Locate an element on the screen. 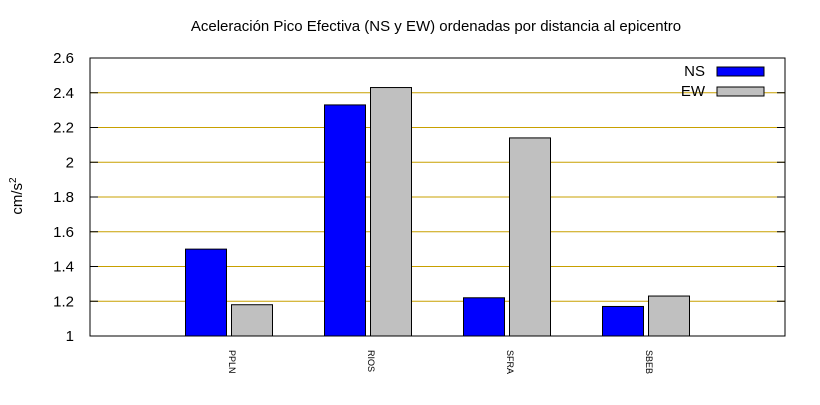 This screenshot has height=405, width=820. legend-label-ew: EW is located at coordinates (693, 91).